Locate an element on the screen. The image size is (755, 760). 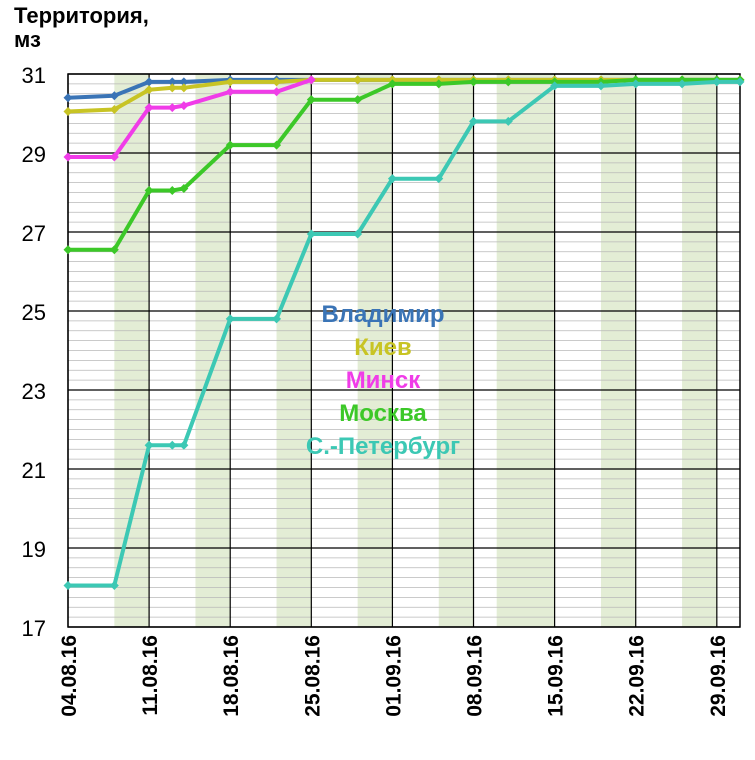
y-tick-label-17: 17 is located at coordinates (34, 628).